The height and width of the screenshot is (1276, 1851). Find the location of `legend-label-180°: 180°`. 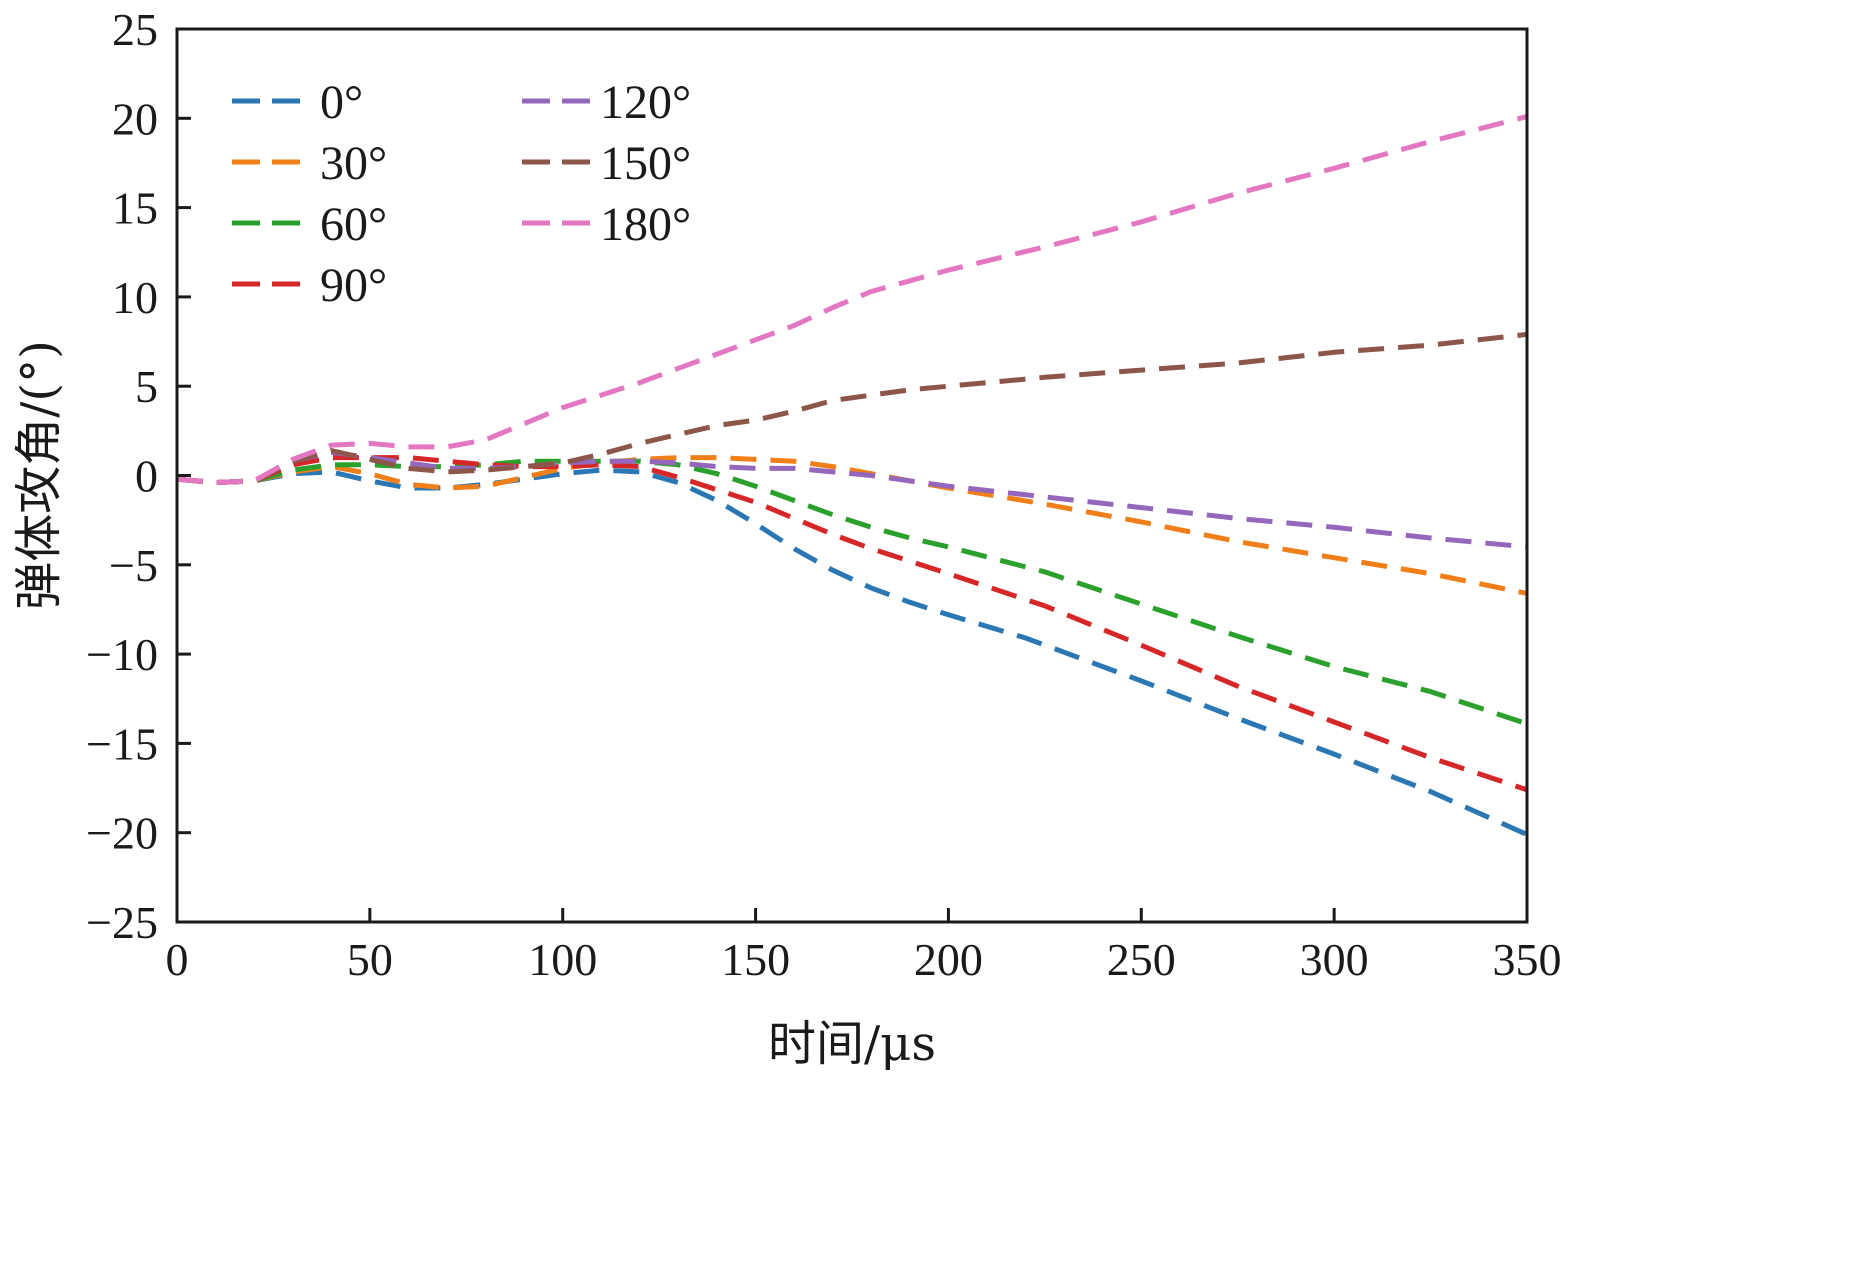

legend-label-180°: 180° is located at coordinates (645, 224).